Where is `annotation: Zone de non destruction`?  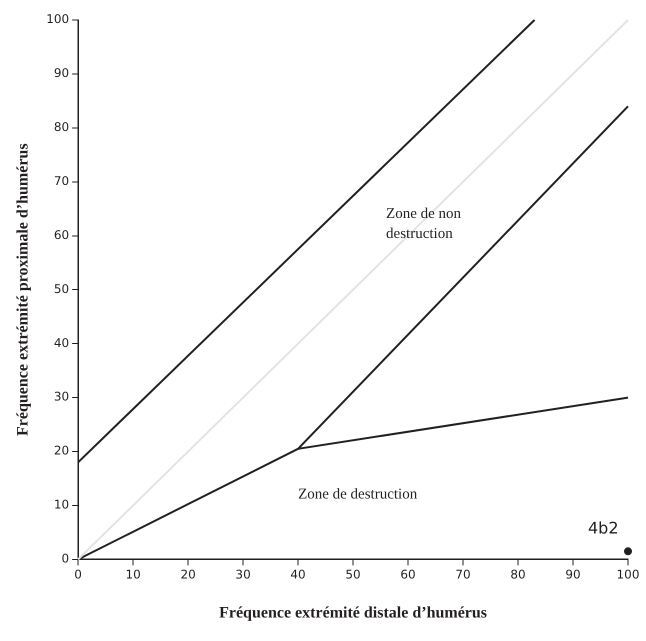 annotation: Zone de non destruction is located at coordinates (424, 224).